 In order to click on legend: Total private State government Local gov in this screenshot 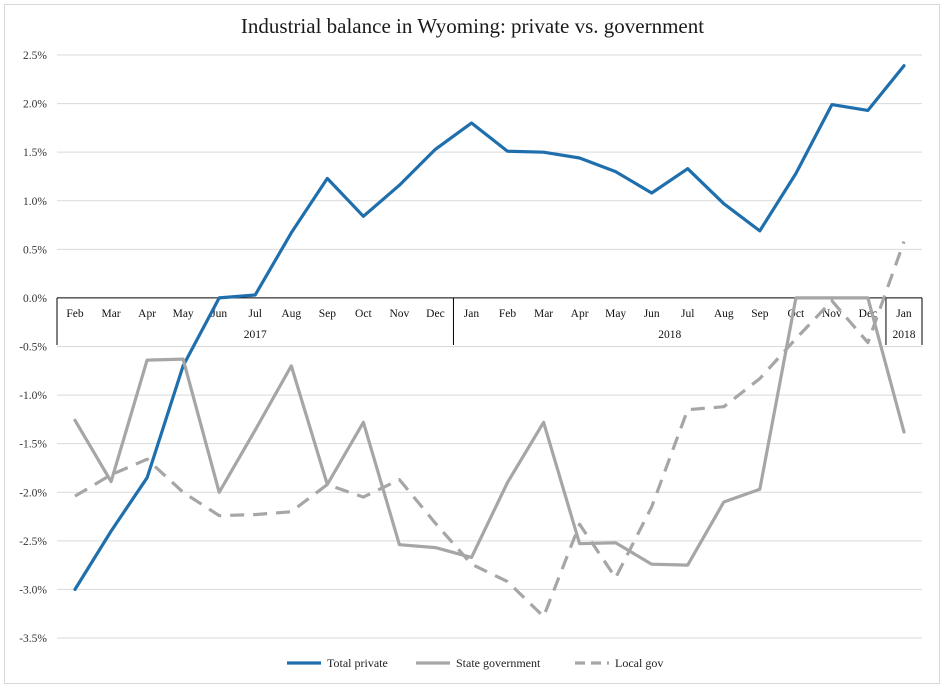, I will do `click(475, 663)`.